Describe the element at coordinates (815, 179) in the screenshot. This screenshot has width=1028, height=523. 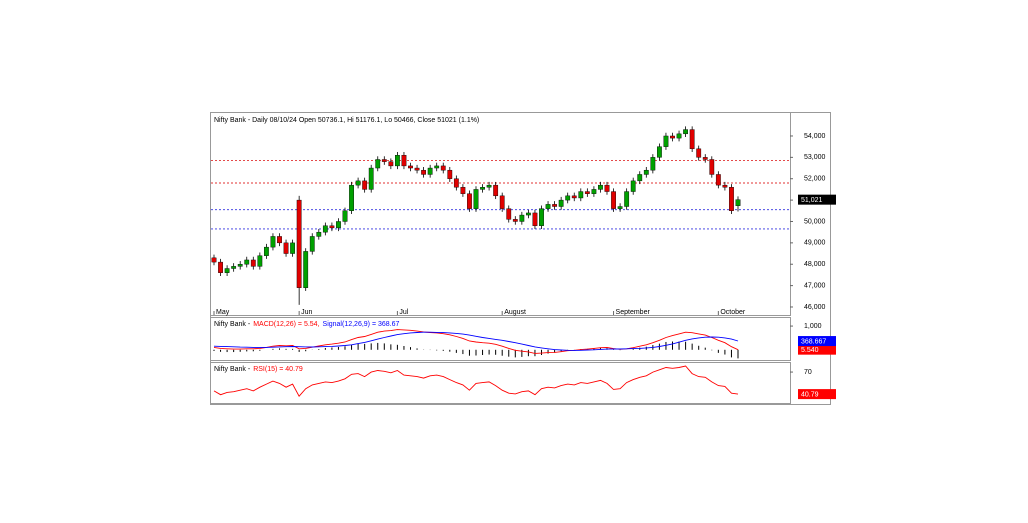
I see `y-tick-label: 52,000` at that location.